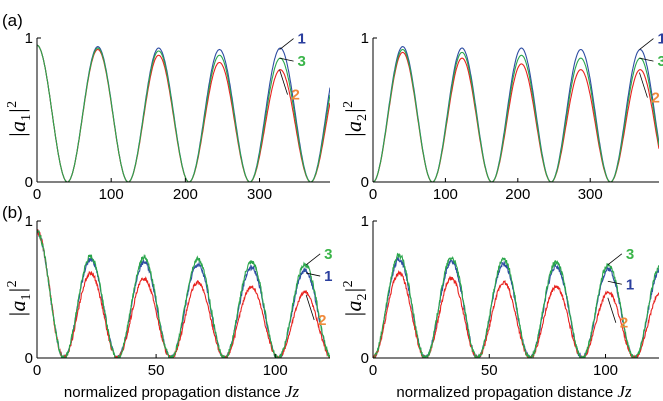 This screenshot has height=401, width=663. I want to click on panel-label-a: (a), so click(12, 20).